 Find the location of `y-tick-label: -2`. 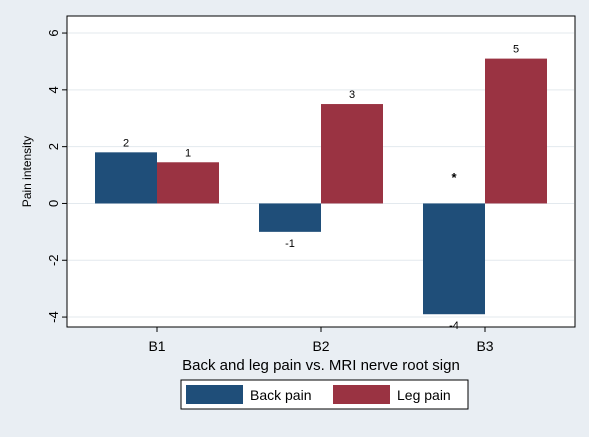

y-tick-label: -2 is located at coordinates (53, 260).